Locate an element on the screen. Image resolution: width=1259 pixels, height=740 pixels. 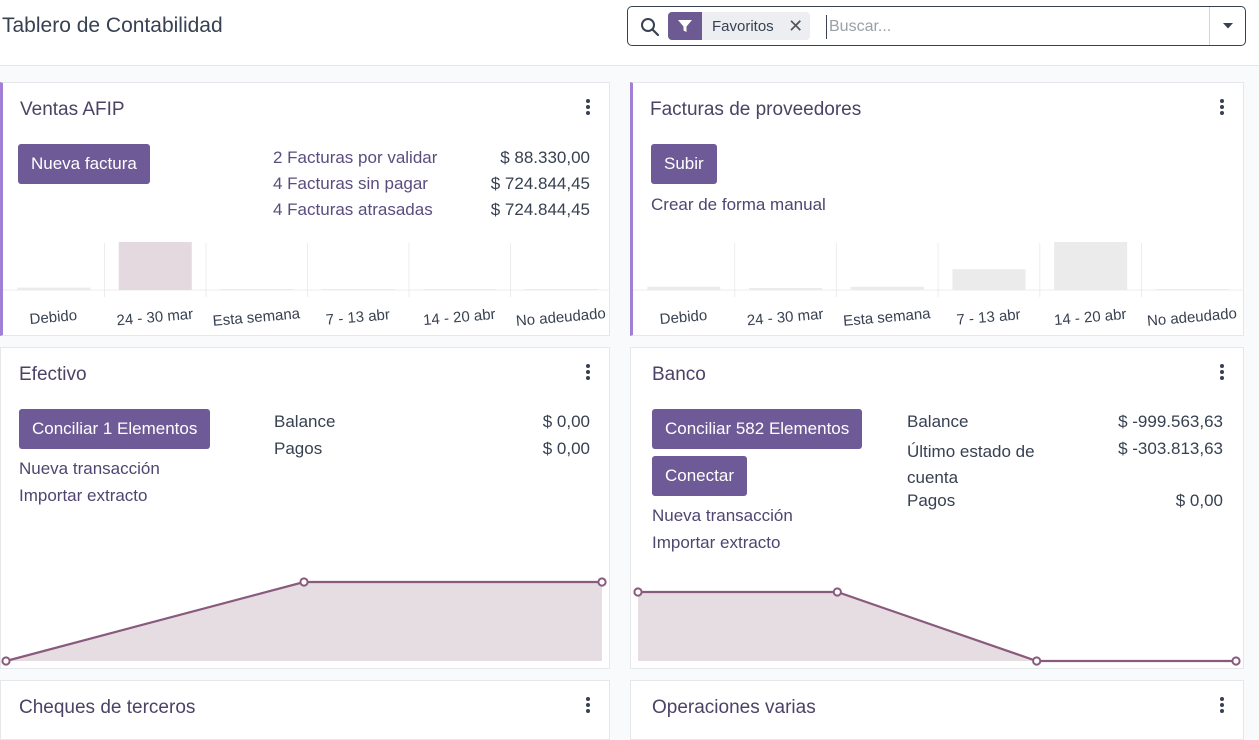
journal-card-cheques: Cheques de terceros is located at coordinates (305, 710).